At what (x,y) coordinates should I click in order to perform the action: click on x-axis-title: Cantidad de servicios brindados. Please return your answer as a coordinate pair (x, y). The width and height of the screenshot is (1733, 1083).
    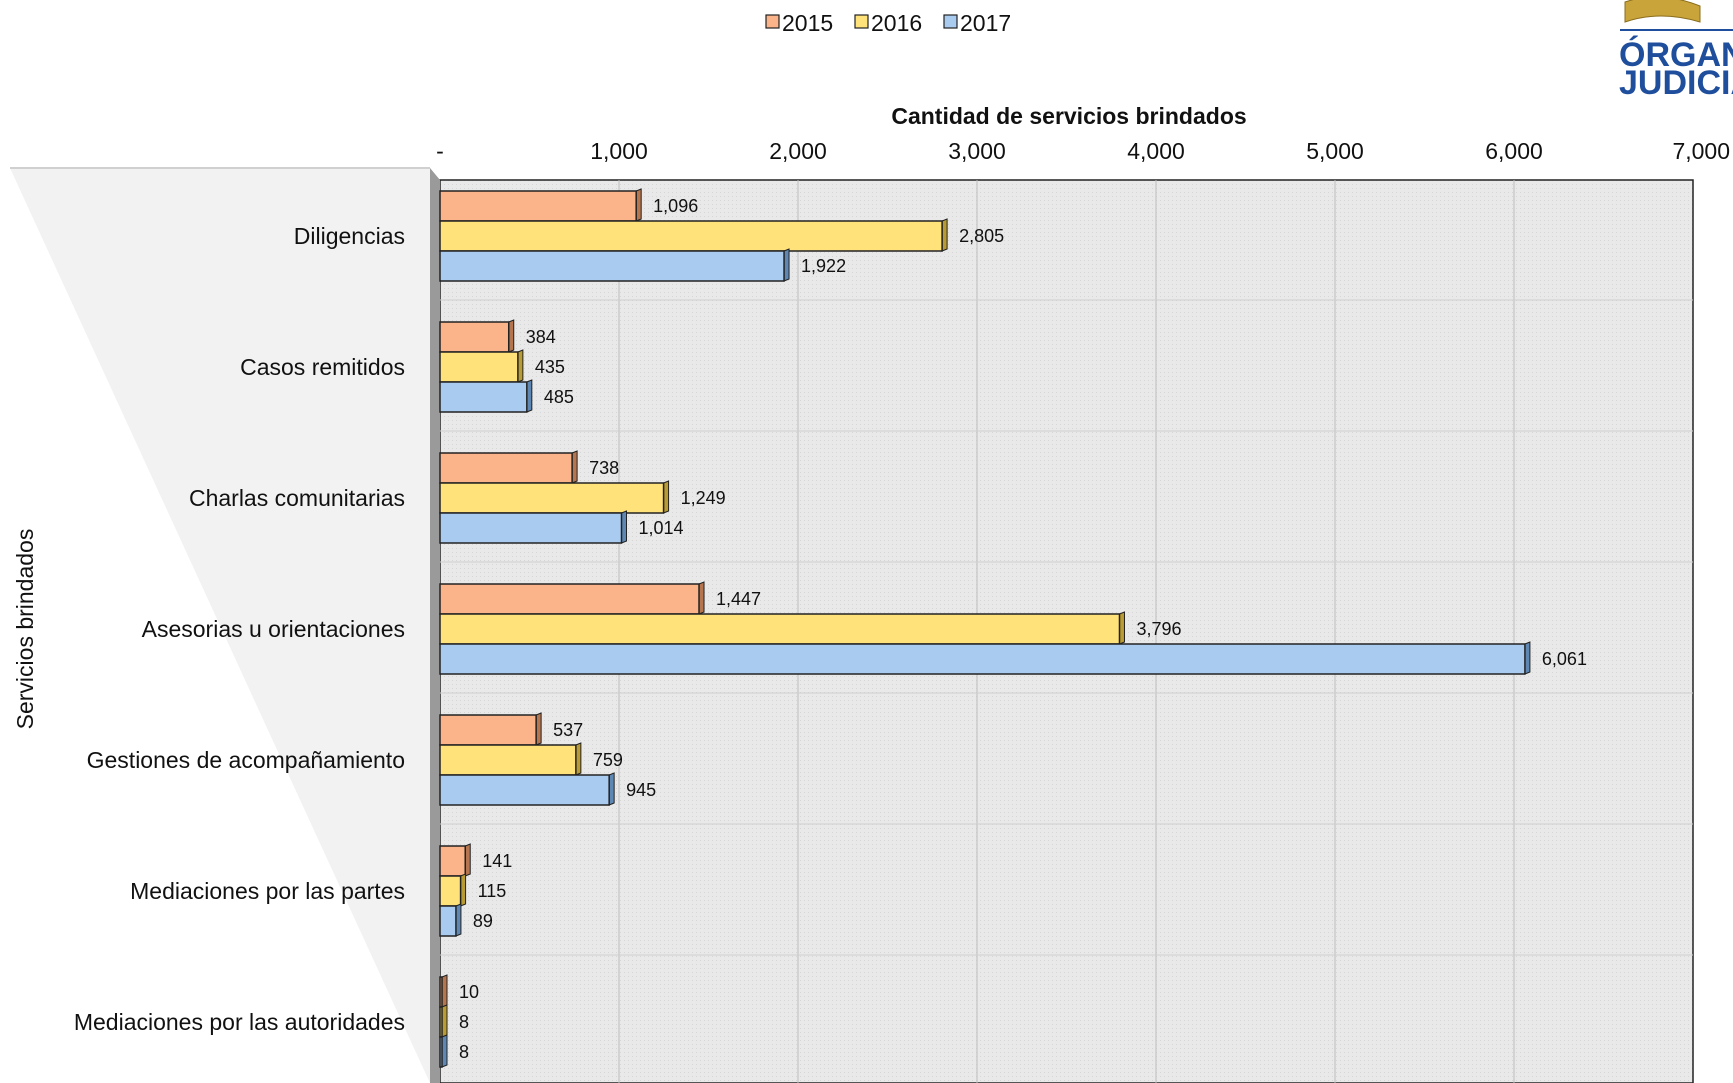
    Looking at the image, I should click on (1068, 116).